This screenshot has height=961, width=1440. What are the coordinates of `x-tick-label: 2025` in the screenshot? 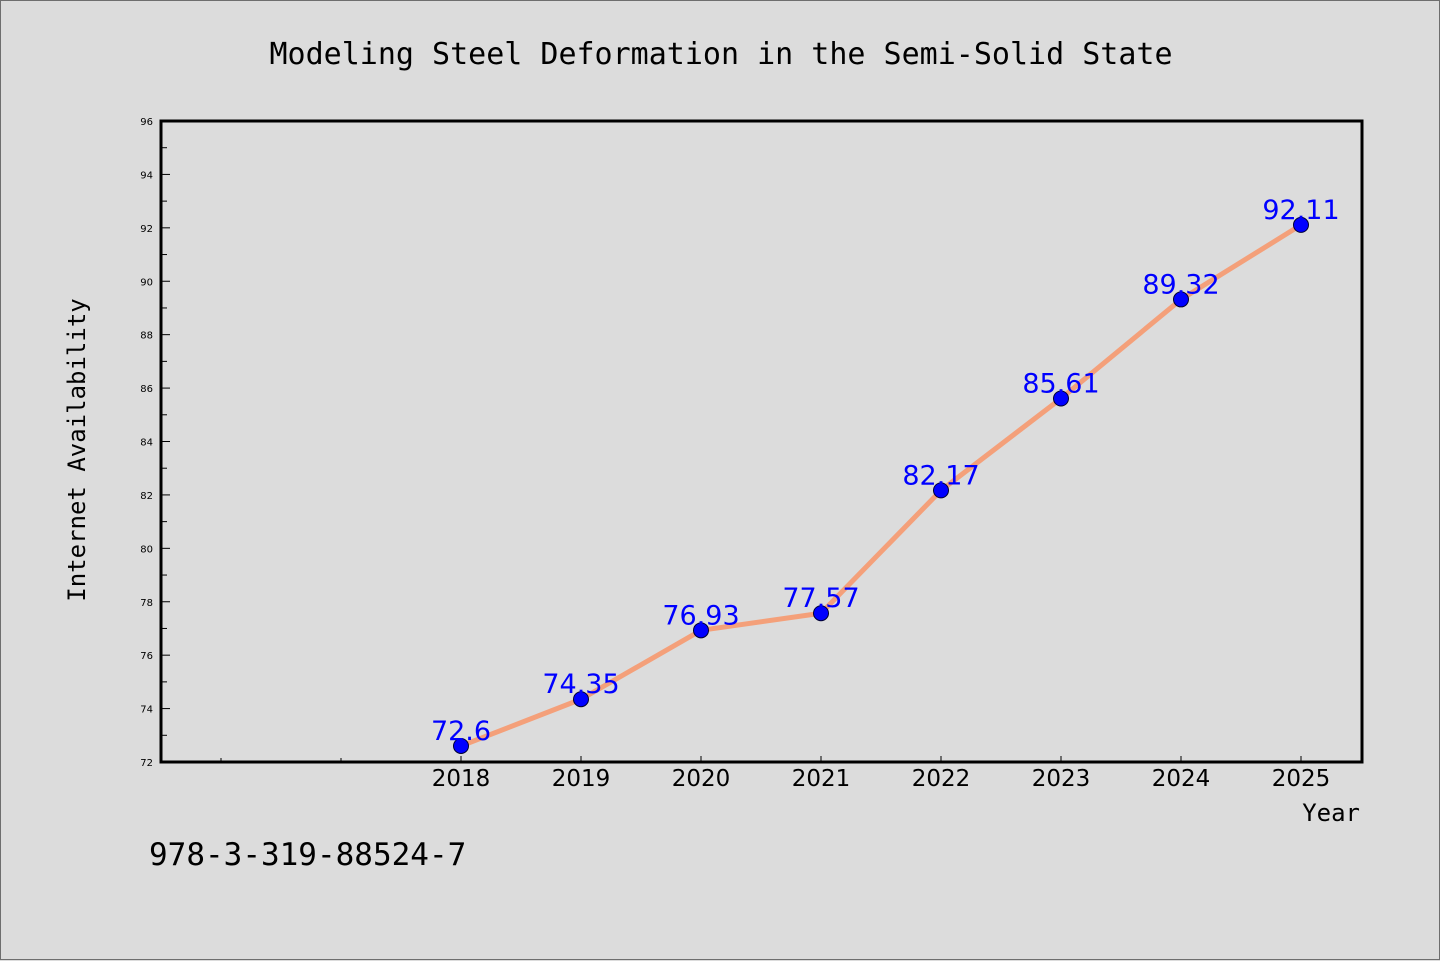 It's located at (1301, 779).